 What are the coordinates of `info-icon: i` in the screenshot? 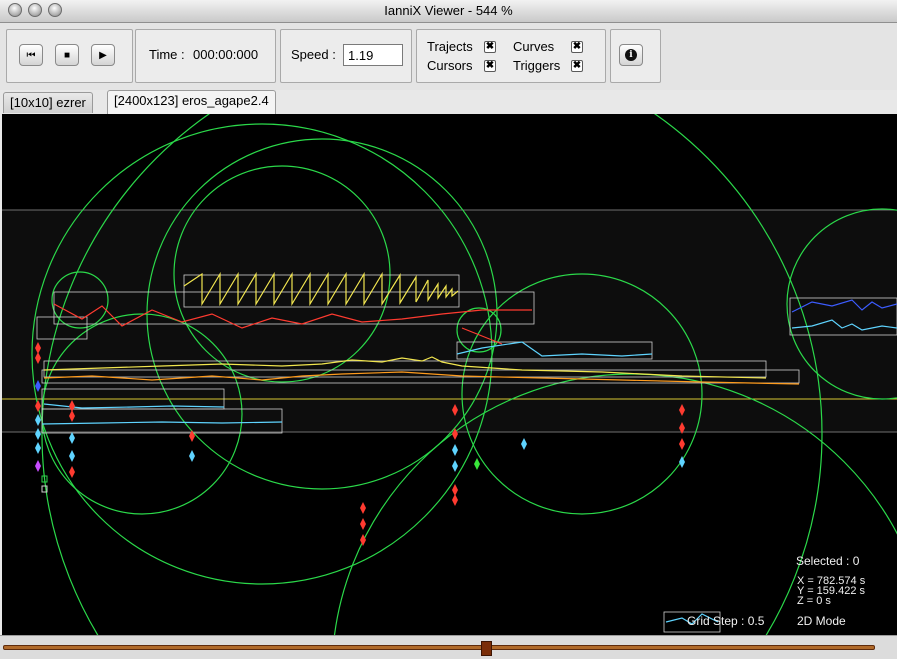 It's located at (631, 55).